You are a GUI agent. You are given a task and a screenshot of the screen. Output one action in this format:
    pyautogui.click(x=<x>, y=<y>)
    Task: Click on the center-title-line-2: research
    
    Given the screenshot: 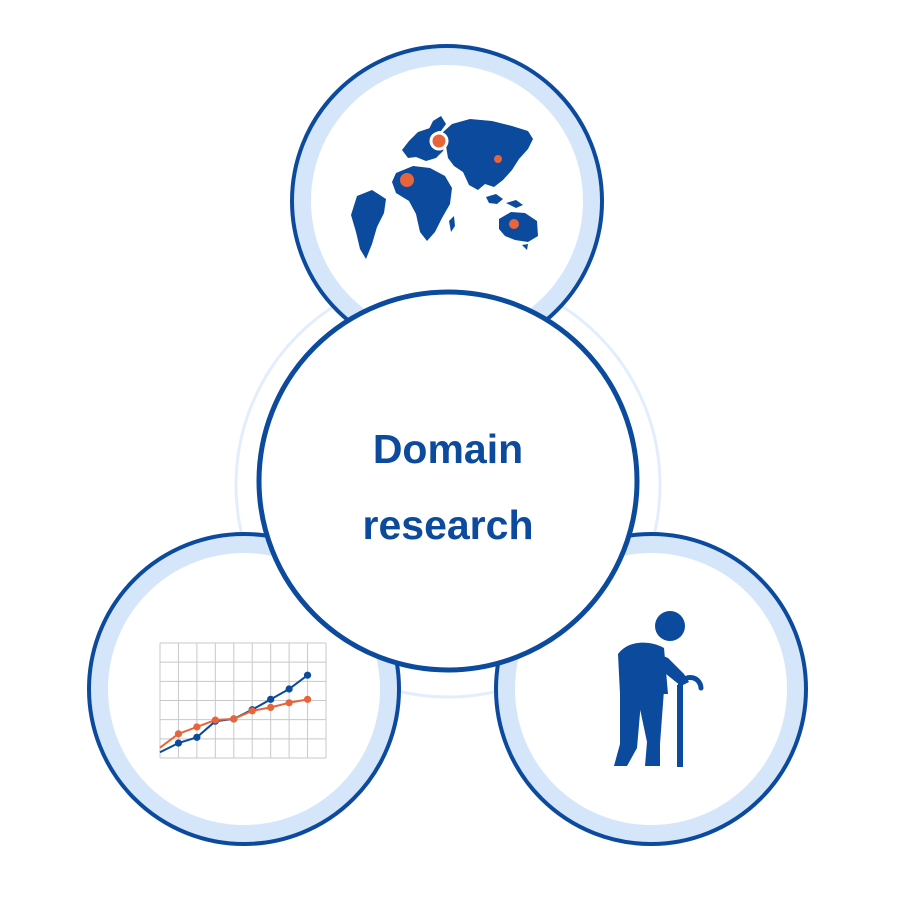 What is the action you would take?
    pyautogui.click(x=448, y=525)
    